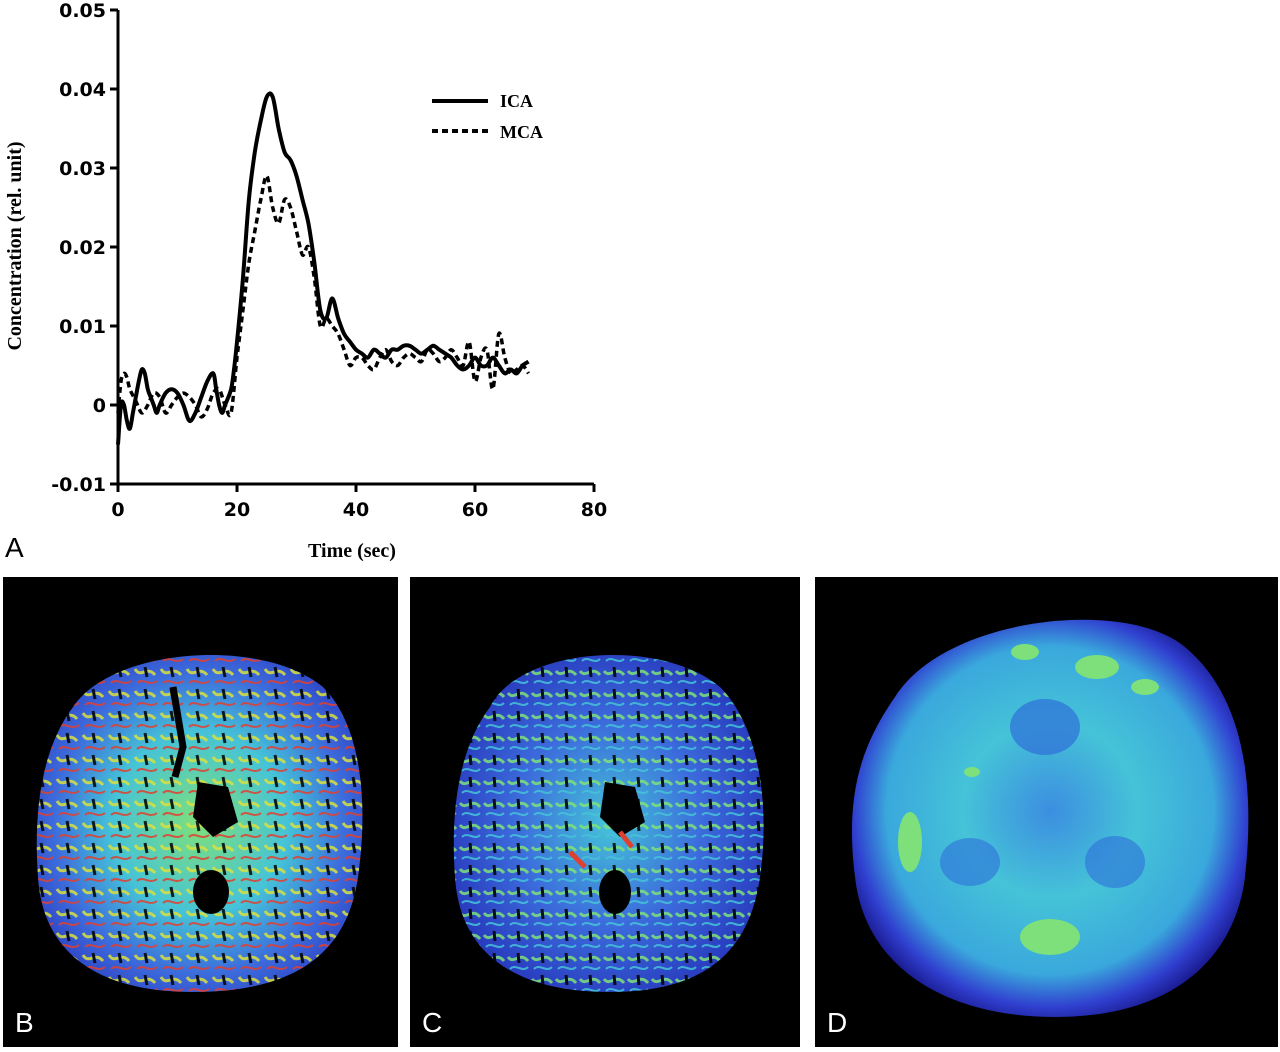 The image size is (1280, 1052). Describe the element at coordinates (15, 245) in the screenshot. I see `y-axis-title: Concentration (rel. unit)` at that location.